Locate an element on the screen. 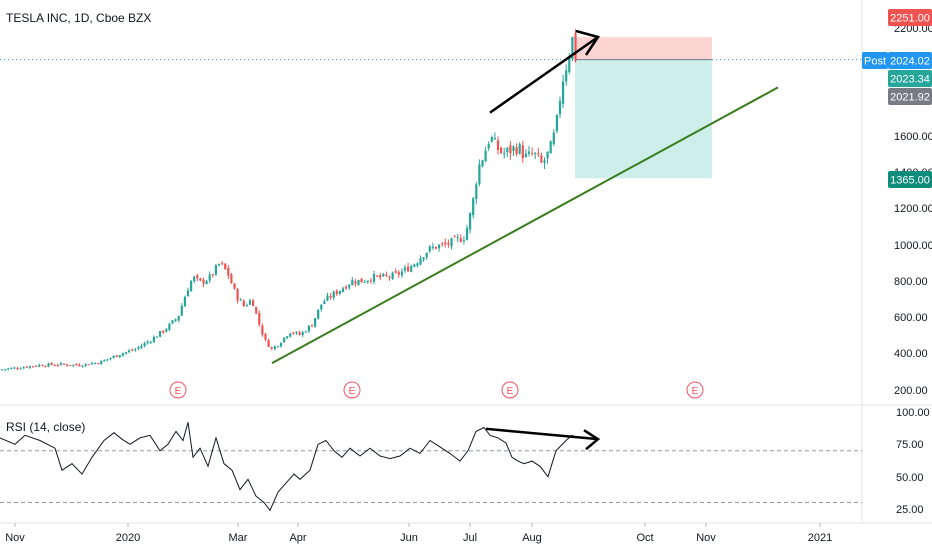 The height and width of the screenshot is (550, 932). chart-title: TESLA INC, 1D, Cboe BZX is located at coordinates (78, 18).